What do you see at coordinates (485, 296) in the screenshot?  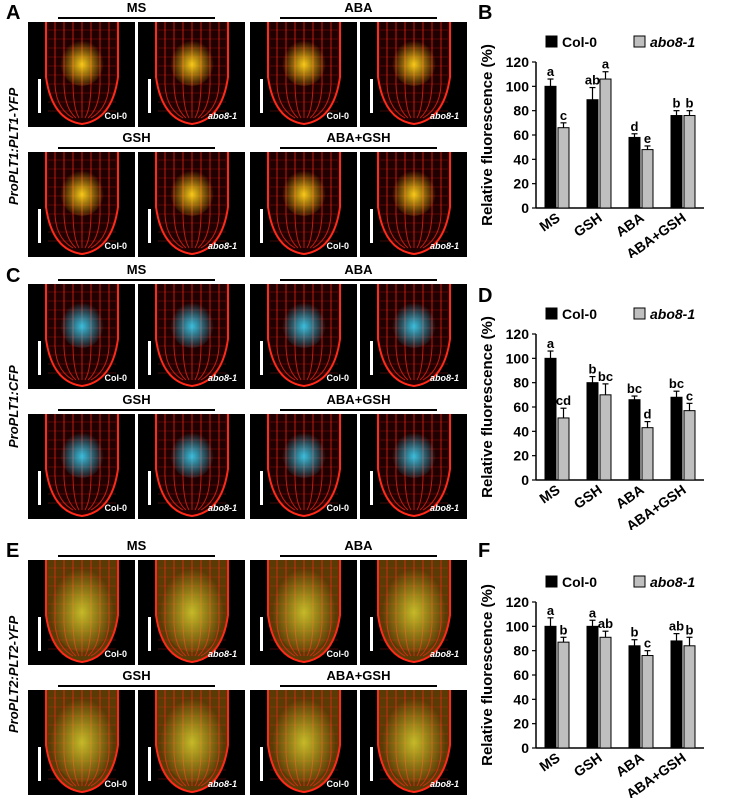 I see `panel-label-d: D` at bounding box center [485, 296].